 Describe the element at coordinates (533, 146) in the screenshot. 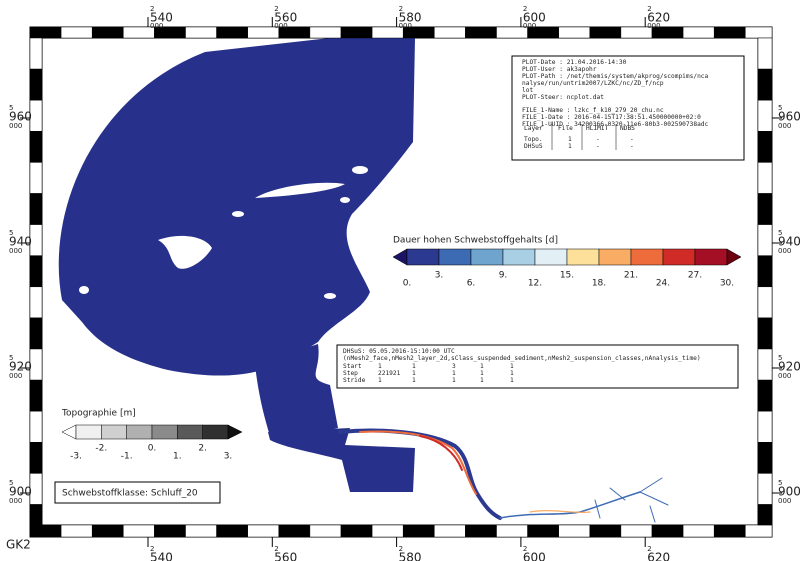

I see `table-cell: DHSuS` at that location.